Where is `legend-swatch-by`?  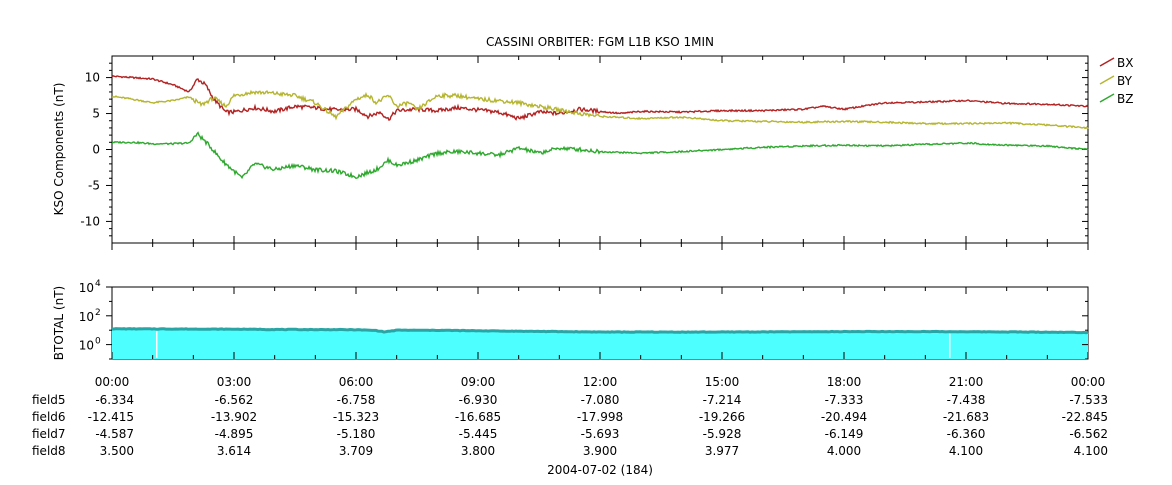 legend-swatch-by is located at coordinates (1107, 80).